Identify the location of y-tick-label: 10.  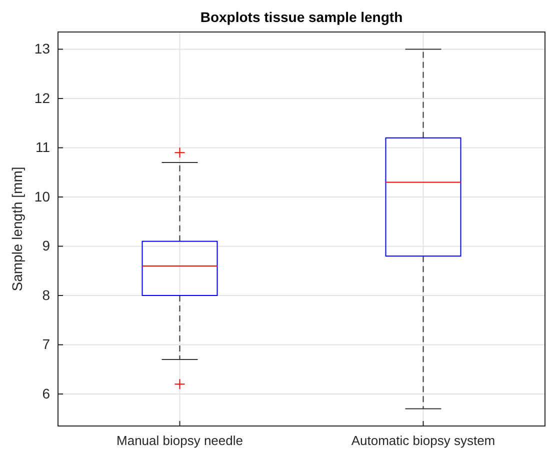
(42, 196).